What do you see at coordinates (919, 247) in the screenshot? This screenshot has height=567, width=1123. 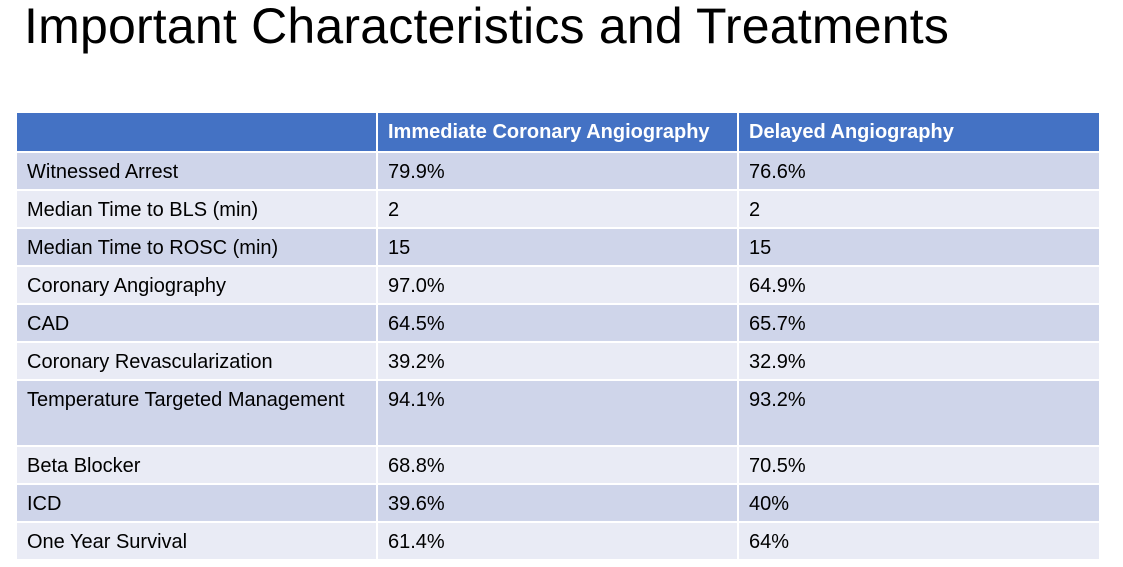 I see `delayed-value: 15` at bounding box center [919, 247].